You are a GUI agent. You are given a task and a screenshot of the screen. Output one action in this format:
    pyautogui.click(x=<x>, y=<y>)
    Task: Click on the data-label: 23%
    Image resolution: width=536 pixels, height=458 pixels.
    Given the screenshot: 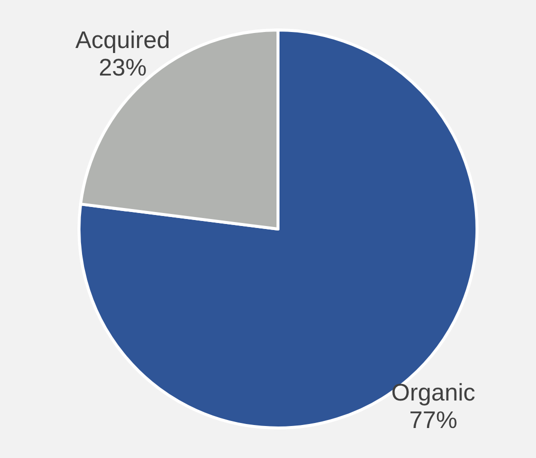 What is the action you would take?
    pyautogui.click(x=122, y=68)
    